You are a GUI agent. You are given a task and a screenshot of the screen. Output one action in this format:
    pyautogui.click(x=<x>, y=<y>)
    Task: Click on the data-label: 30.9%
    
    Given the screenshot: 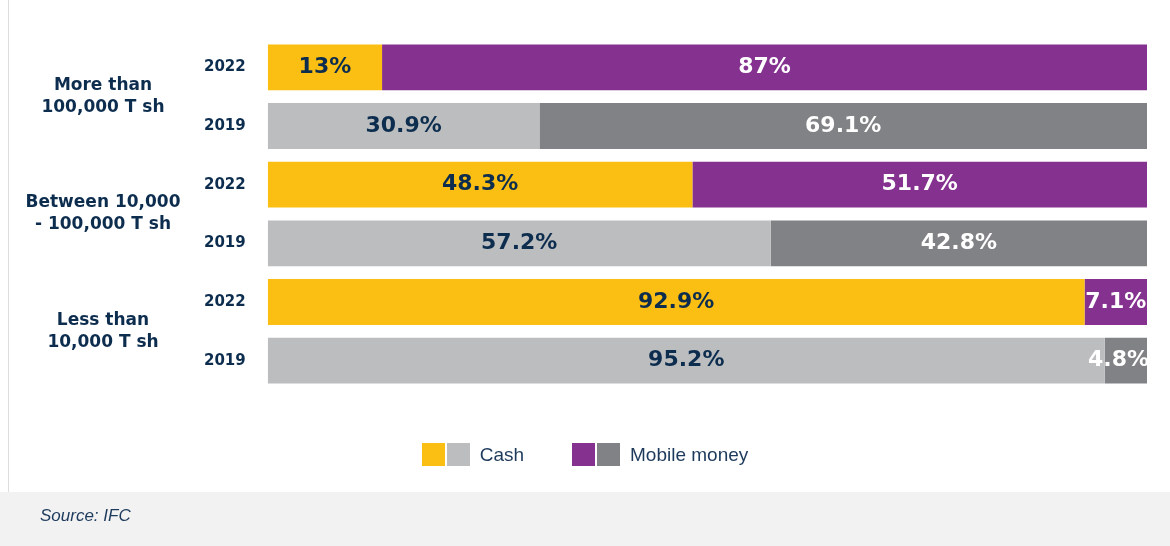 What is the action you would take?
    pyautogui.click(x=403, y=124)
    